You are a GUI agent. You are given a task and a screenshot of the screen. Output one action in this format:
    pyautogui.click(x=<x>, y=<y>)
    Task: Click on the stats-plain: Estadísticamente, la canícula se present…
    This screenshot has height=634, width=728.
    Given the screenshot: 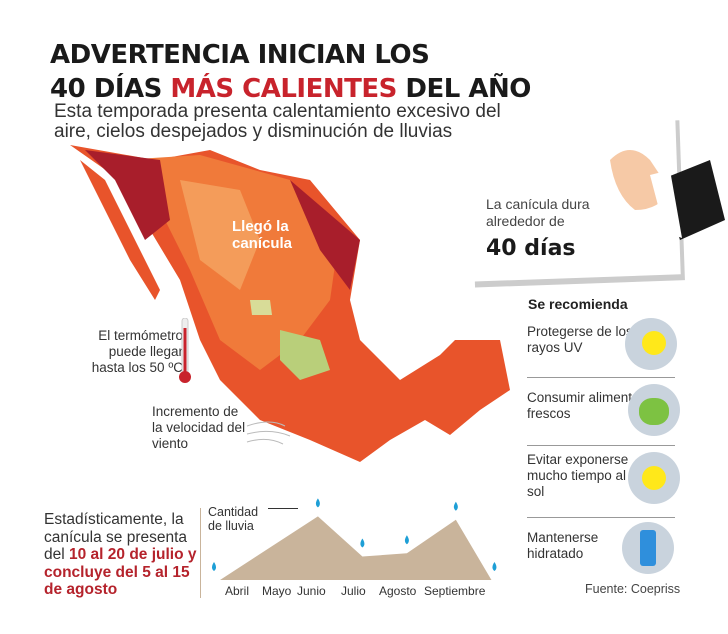 What is the action you would take?
    pyautogui.click(x=116, y=537)
    